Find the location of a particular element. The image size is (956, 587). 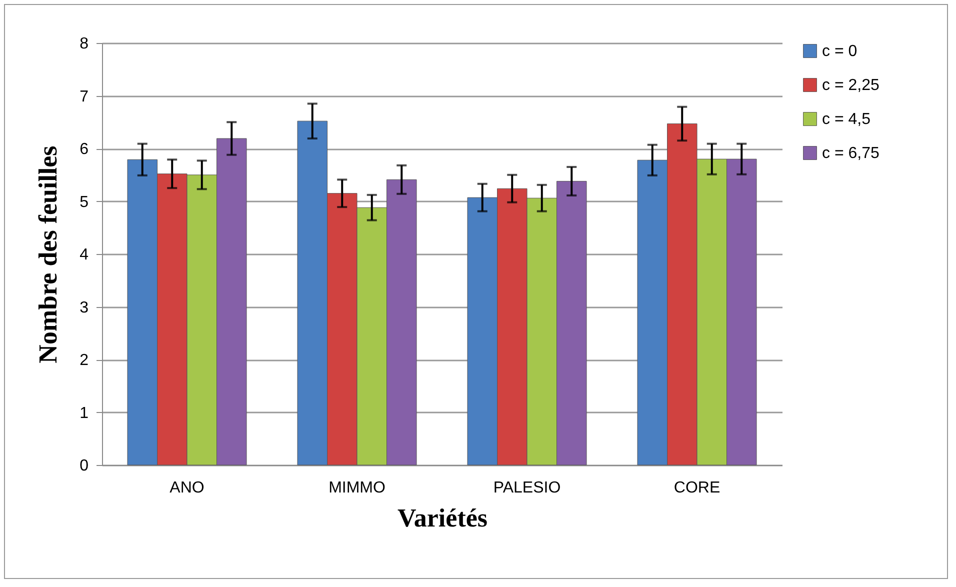

y-tick-label: 6 is located at coordinates (84, 149).